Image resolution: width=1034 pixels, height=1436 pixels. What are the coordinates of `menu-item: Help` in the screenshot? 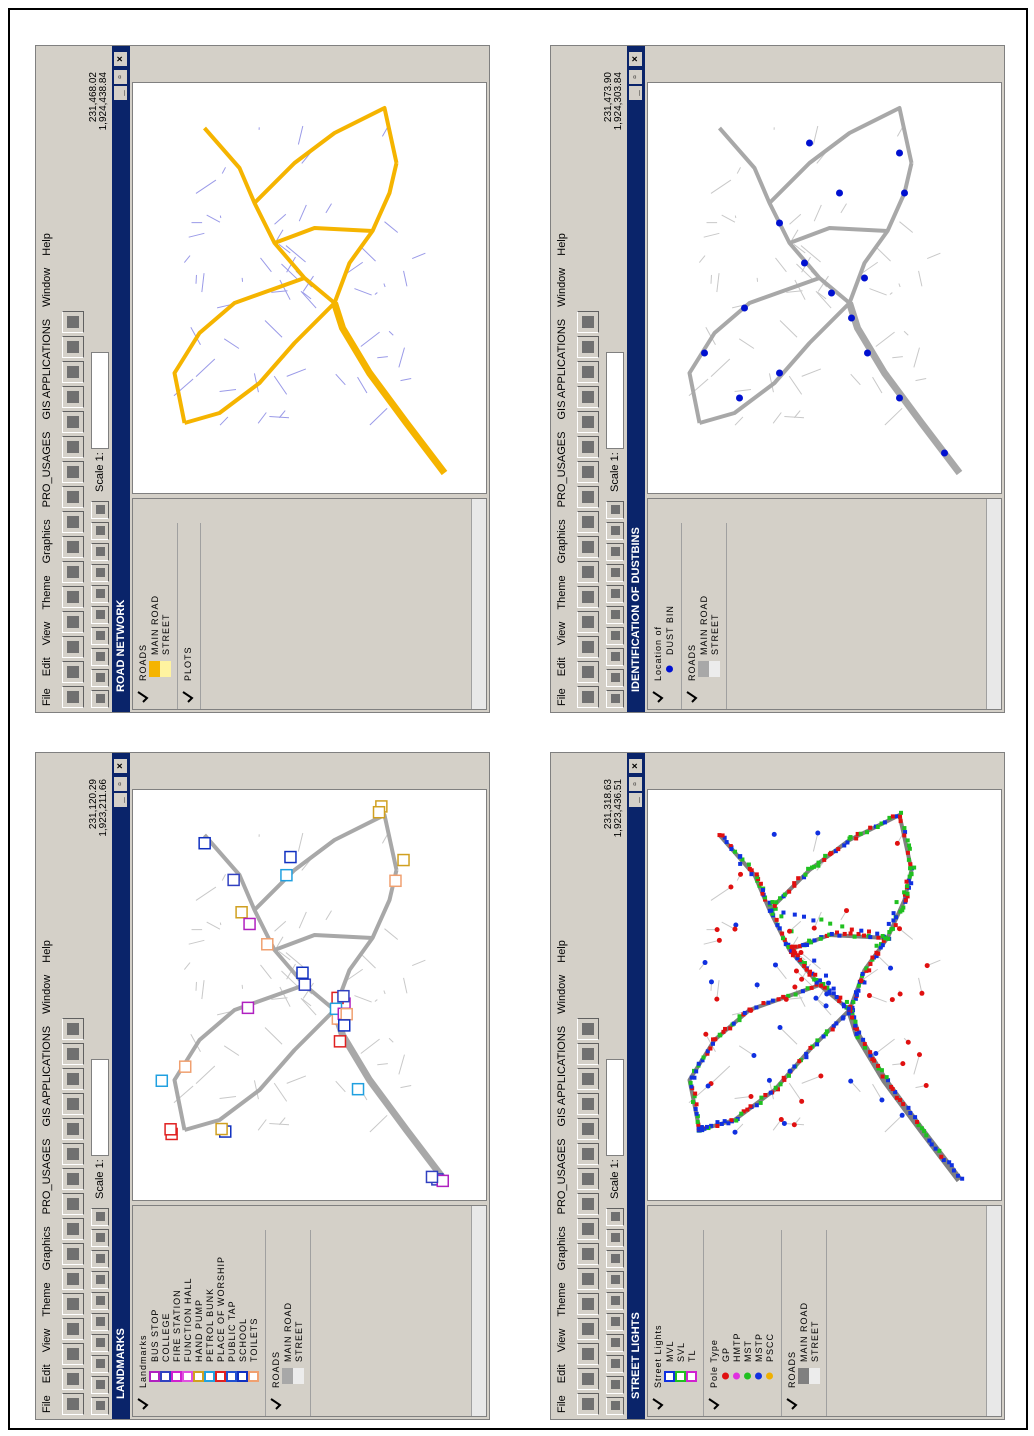 It's located at (562, 951).